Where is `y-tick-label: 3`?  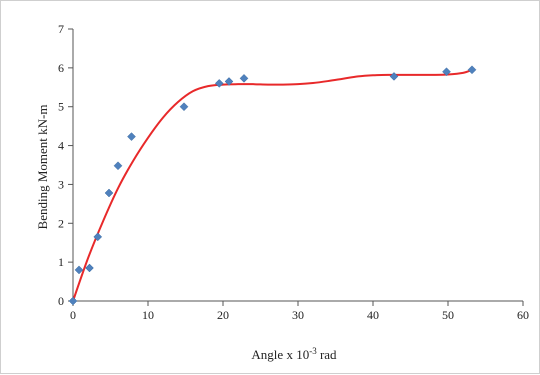
y-tick-label: 3 is located at coordinates (61, 184).